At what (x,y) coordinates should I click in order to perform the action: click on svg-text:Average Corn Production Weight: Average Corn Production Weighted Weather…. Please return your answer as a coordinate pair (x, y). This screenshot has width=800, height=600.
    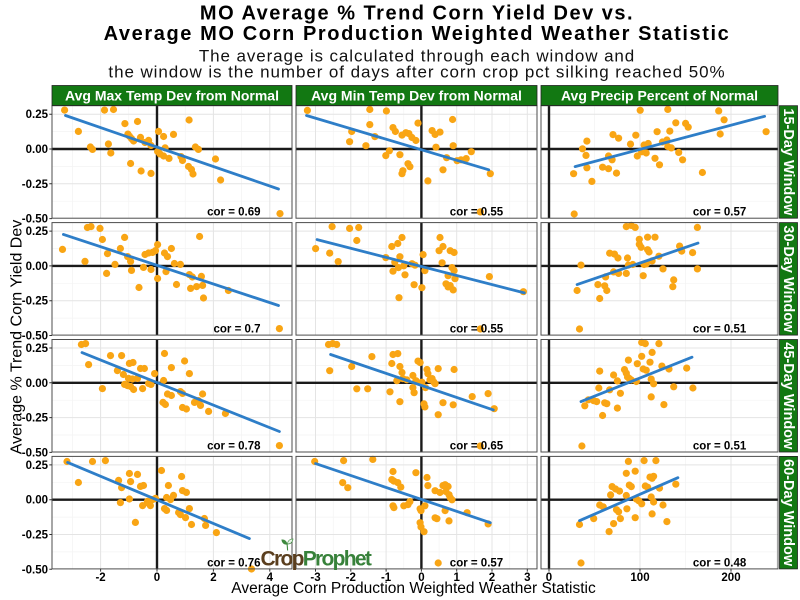
    Looking at the image, I should click on (413, 588).